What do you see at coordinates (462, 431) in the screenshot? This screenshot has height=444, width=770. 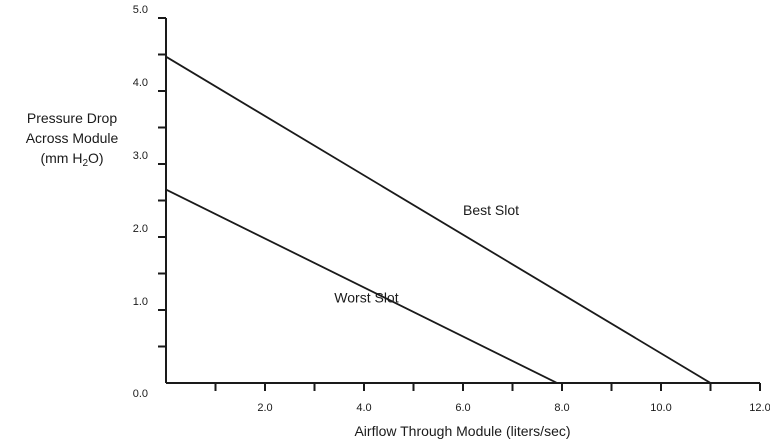 I see `x-axis-label: Airflow Through Module (liters/sec)` at bounding box center [462, 431].